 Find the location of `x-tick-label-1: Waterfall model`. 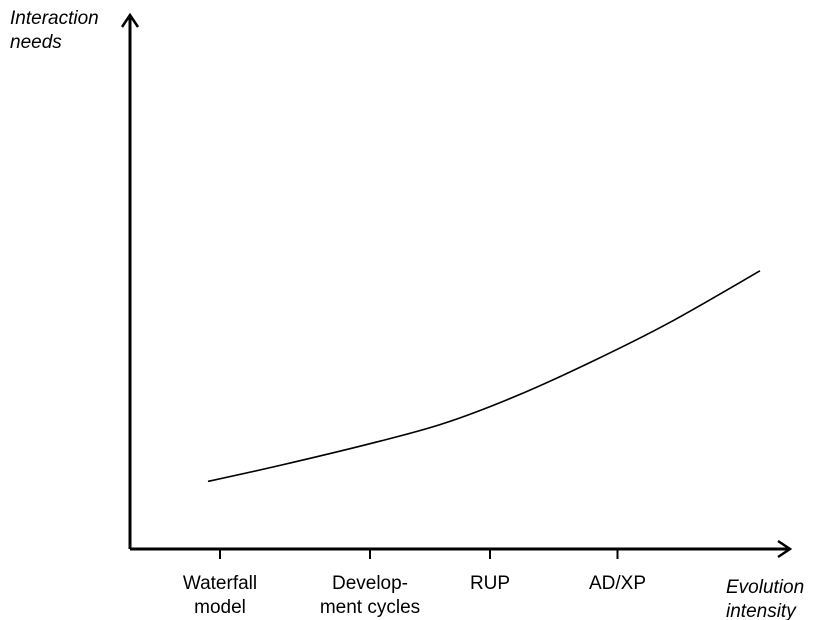

x-tick-label-1: Waterfall model is located at coordinates (220, 595).